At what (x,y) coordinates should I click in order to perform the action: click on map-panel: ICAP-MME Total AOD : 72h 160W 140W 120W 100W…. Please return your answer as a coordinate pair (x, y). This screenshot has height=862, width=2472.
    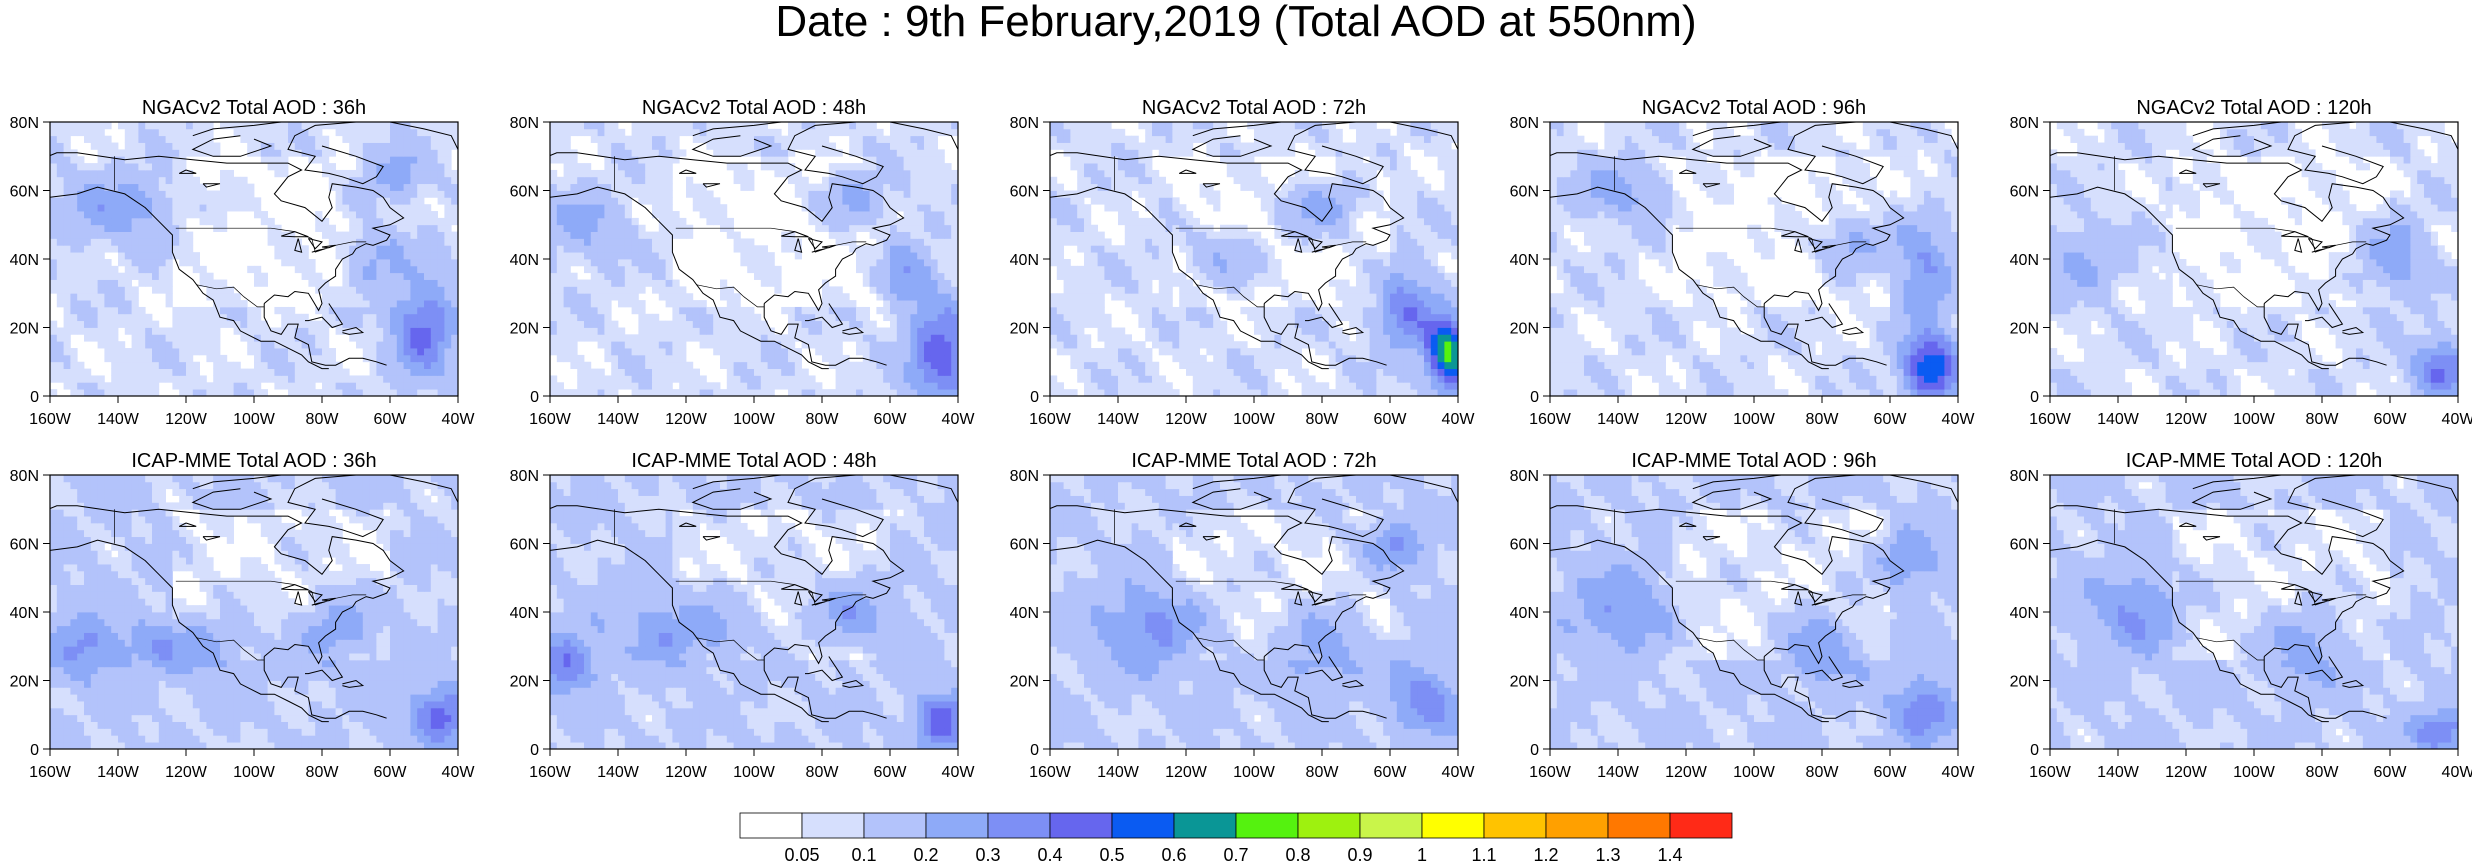
    Looking at the image, I should click on (1243, 615).